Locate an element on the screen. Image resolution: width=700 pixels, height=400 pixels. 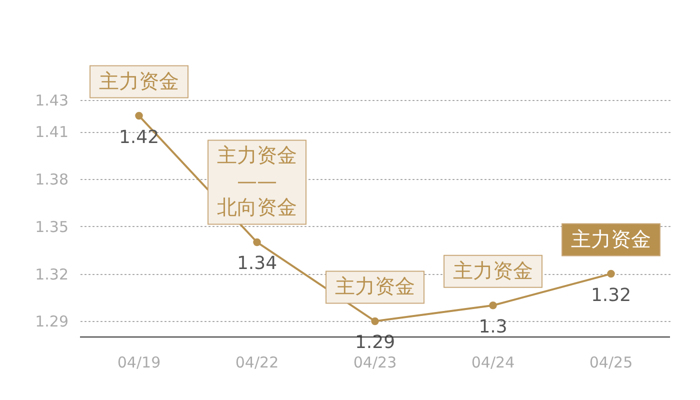
y-tick-label: 1.38 is located at coordinates (51, 179).